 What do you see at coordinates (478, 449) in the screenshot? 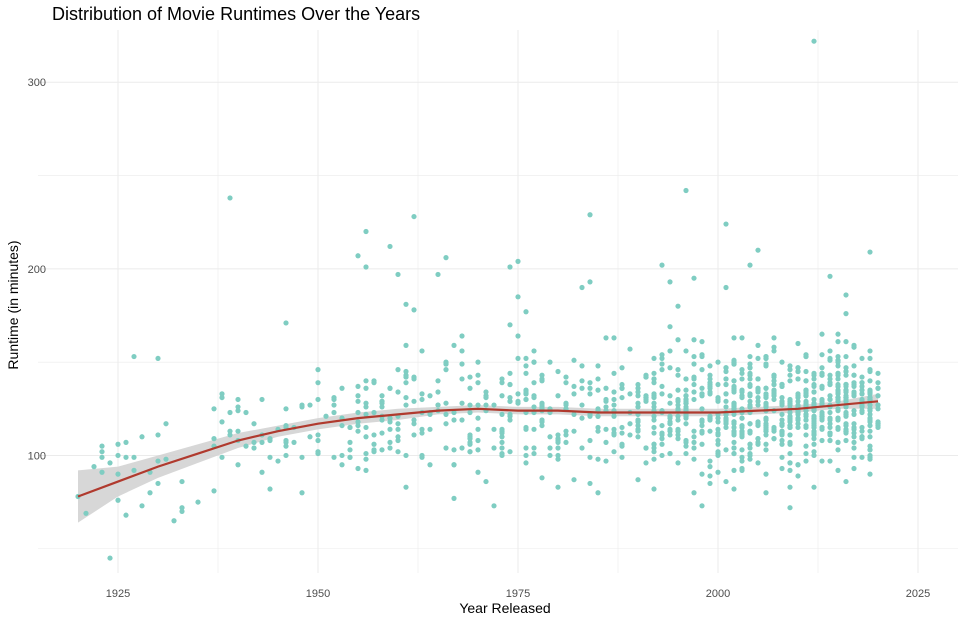
I see `trend-line-layer` at bounding box center [478, 449].